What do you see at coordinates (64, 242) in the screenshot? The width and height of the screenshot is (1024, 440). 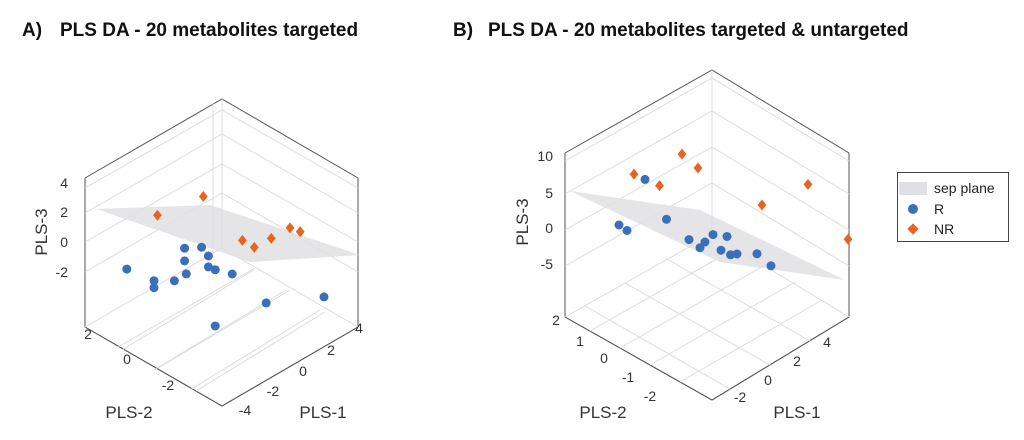 I see `chart-a-z-tick: 0` at bounding box center [64, 242].